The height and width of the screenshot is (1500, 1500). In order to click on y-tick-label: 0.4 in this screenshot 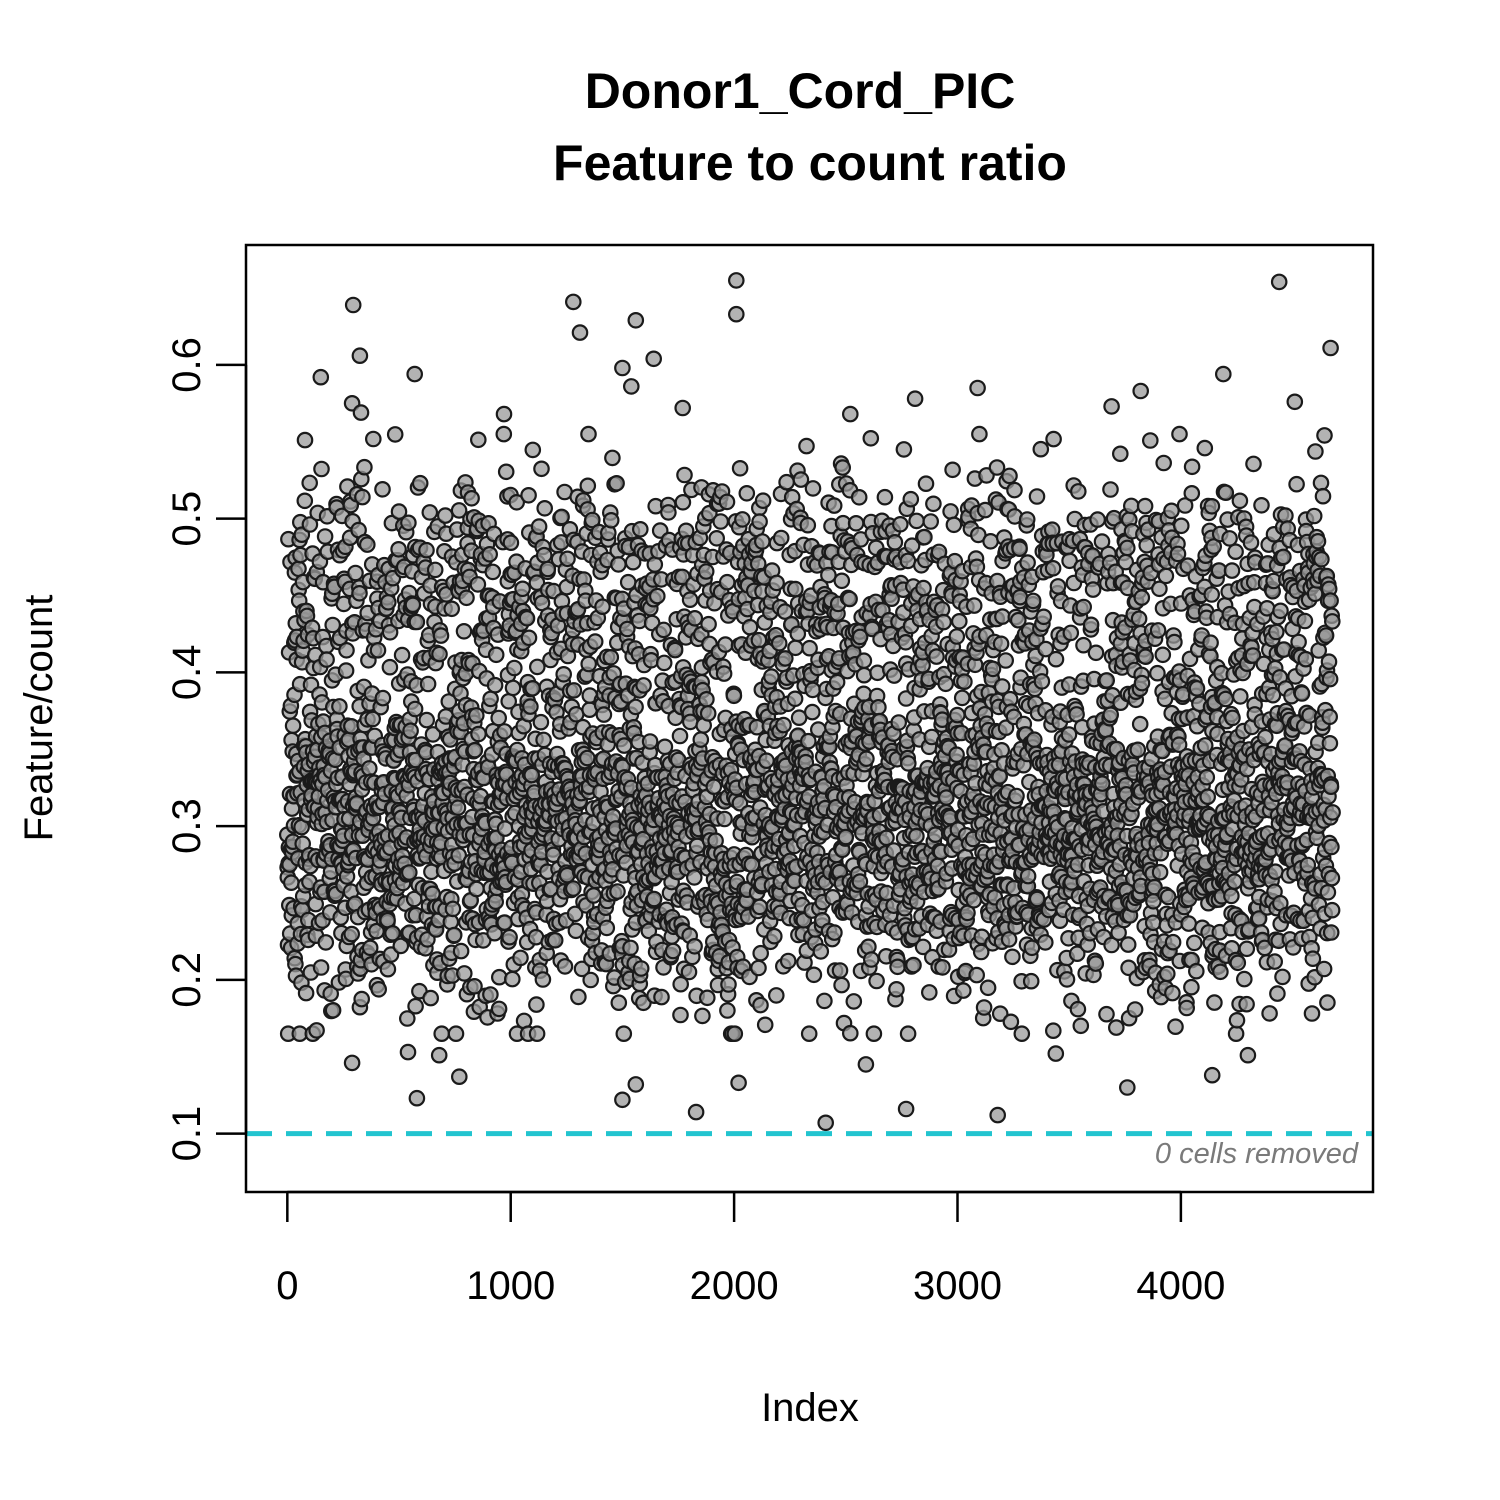, I will do `click(187, 673)`.